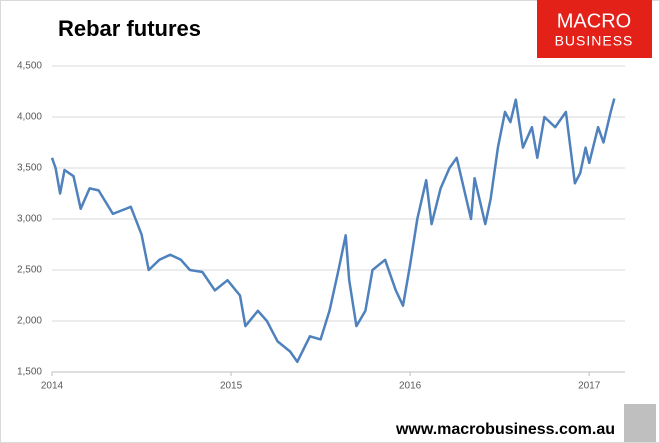 This screenshot has height=443, width=660. I want to click on logo-icon, so click(640, 423).